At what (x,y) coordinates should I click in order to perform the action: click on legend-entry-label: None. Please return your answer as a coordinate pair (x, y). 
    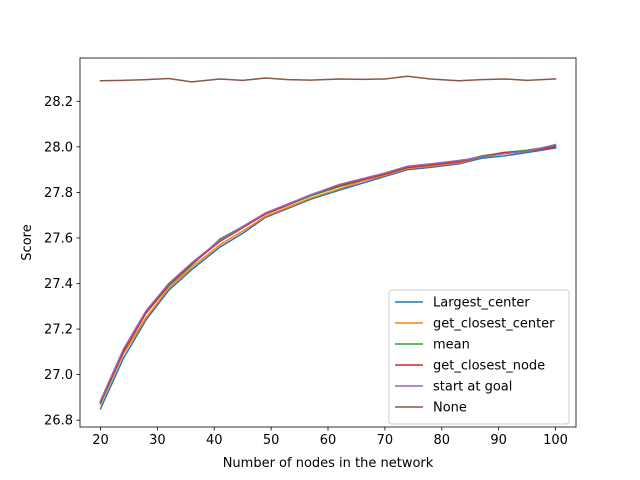
    Looking at the image, I should click on (450, 408).